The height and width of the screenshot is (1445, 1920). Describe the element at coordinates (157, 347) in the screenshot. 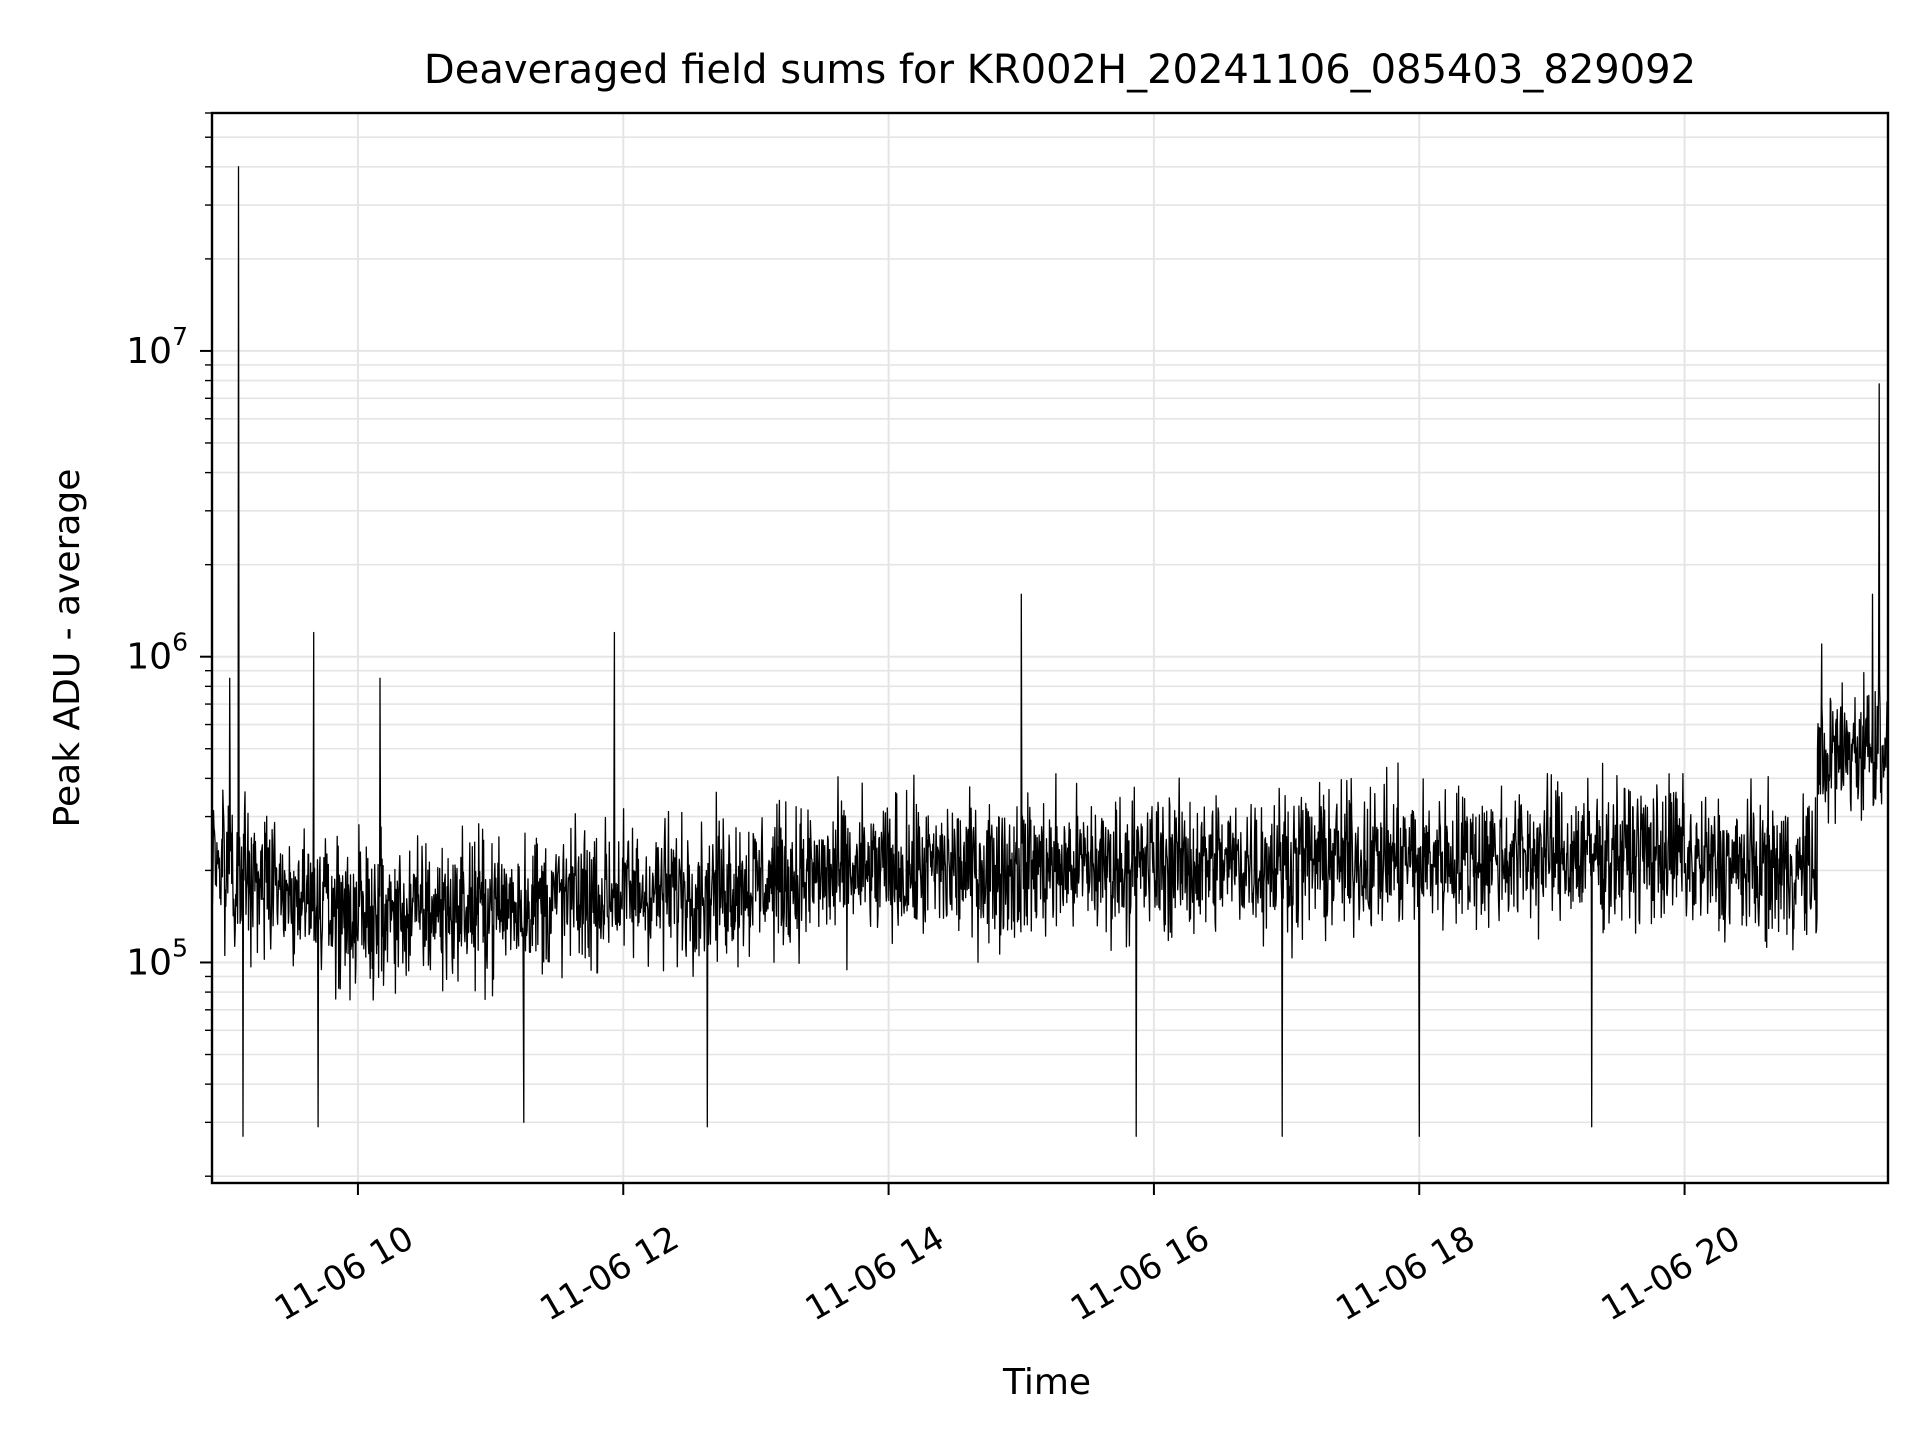

I see `y-tick-label: 10⁷` at that location.